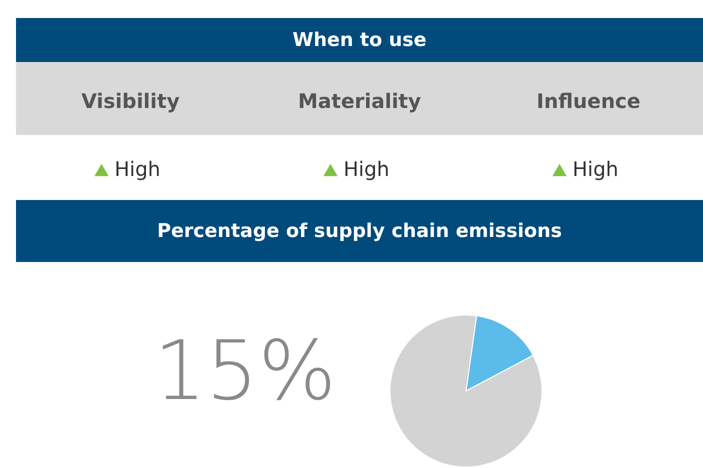  What do you see at coordinates (588, 101) in the screenshot?
I see `category-label: Influence` at bounding box center [588, 101].